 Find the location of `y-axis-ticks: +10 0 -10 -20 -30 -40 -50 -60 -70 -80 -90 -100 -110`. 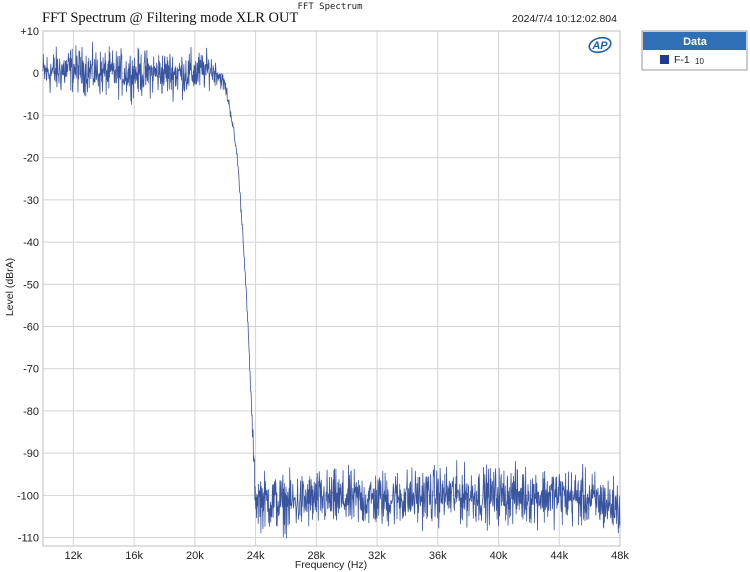

y-axis-ticks: +10 0 -10 -20 -30 -40 -50 -60 -70 -80 -90 -100 -110 is located at coordinates (28, 285).